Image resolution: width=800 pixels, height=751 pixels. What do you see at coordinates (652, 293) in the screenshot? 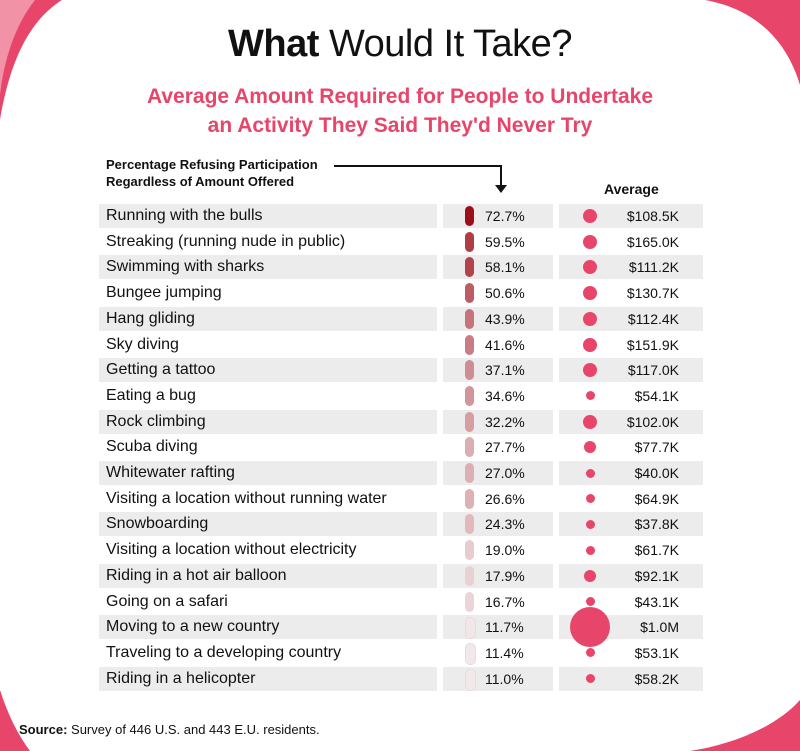
I see `average-amount-value: $130.7K` at bounding box center [652, 293].